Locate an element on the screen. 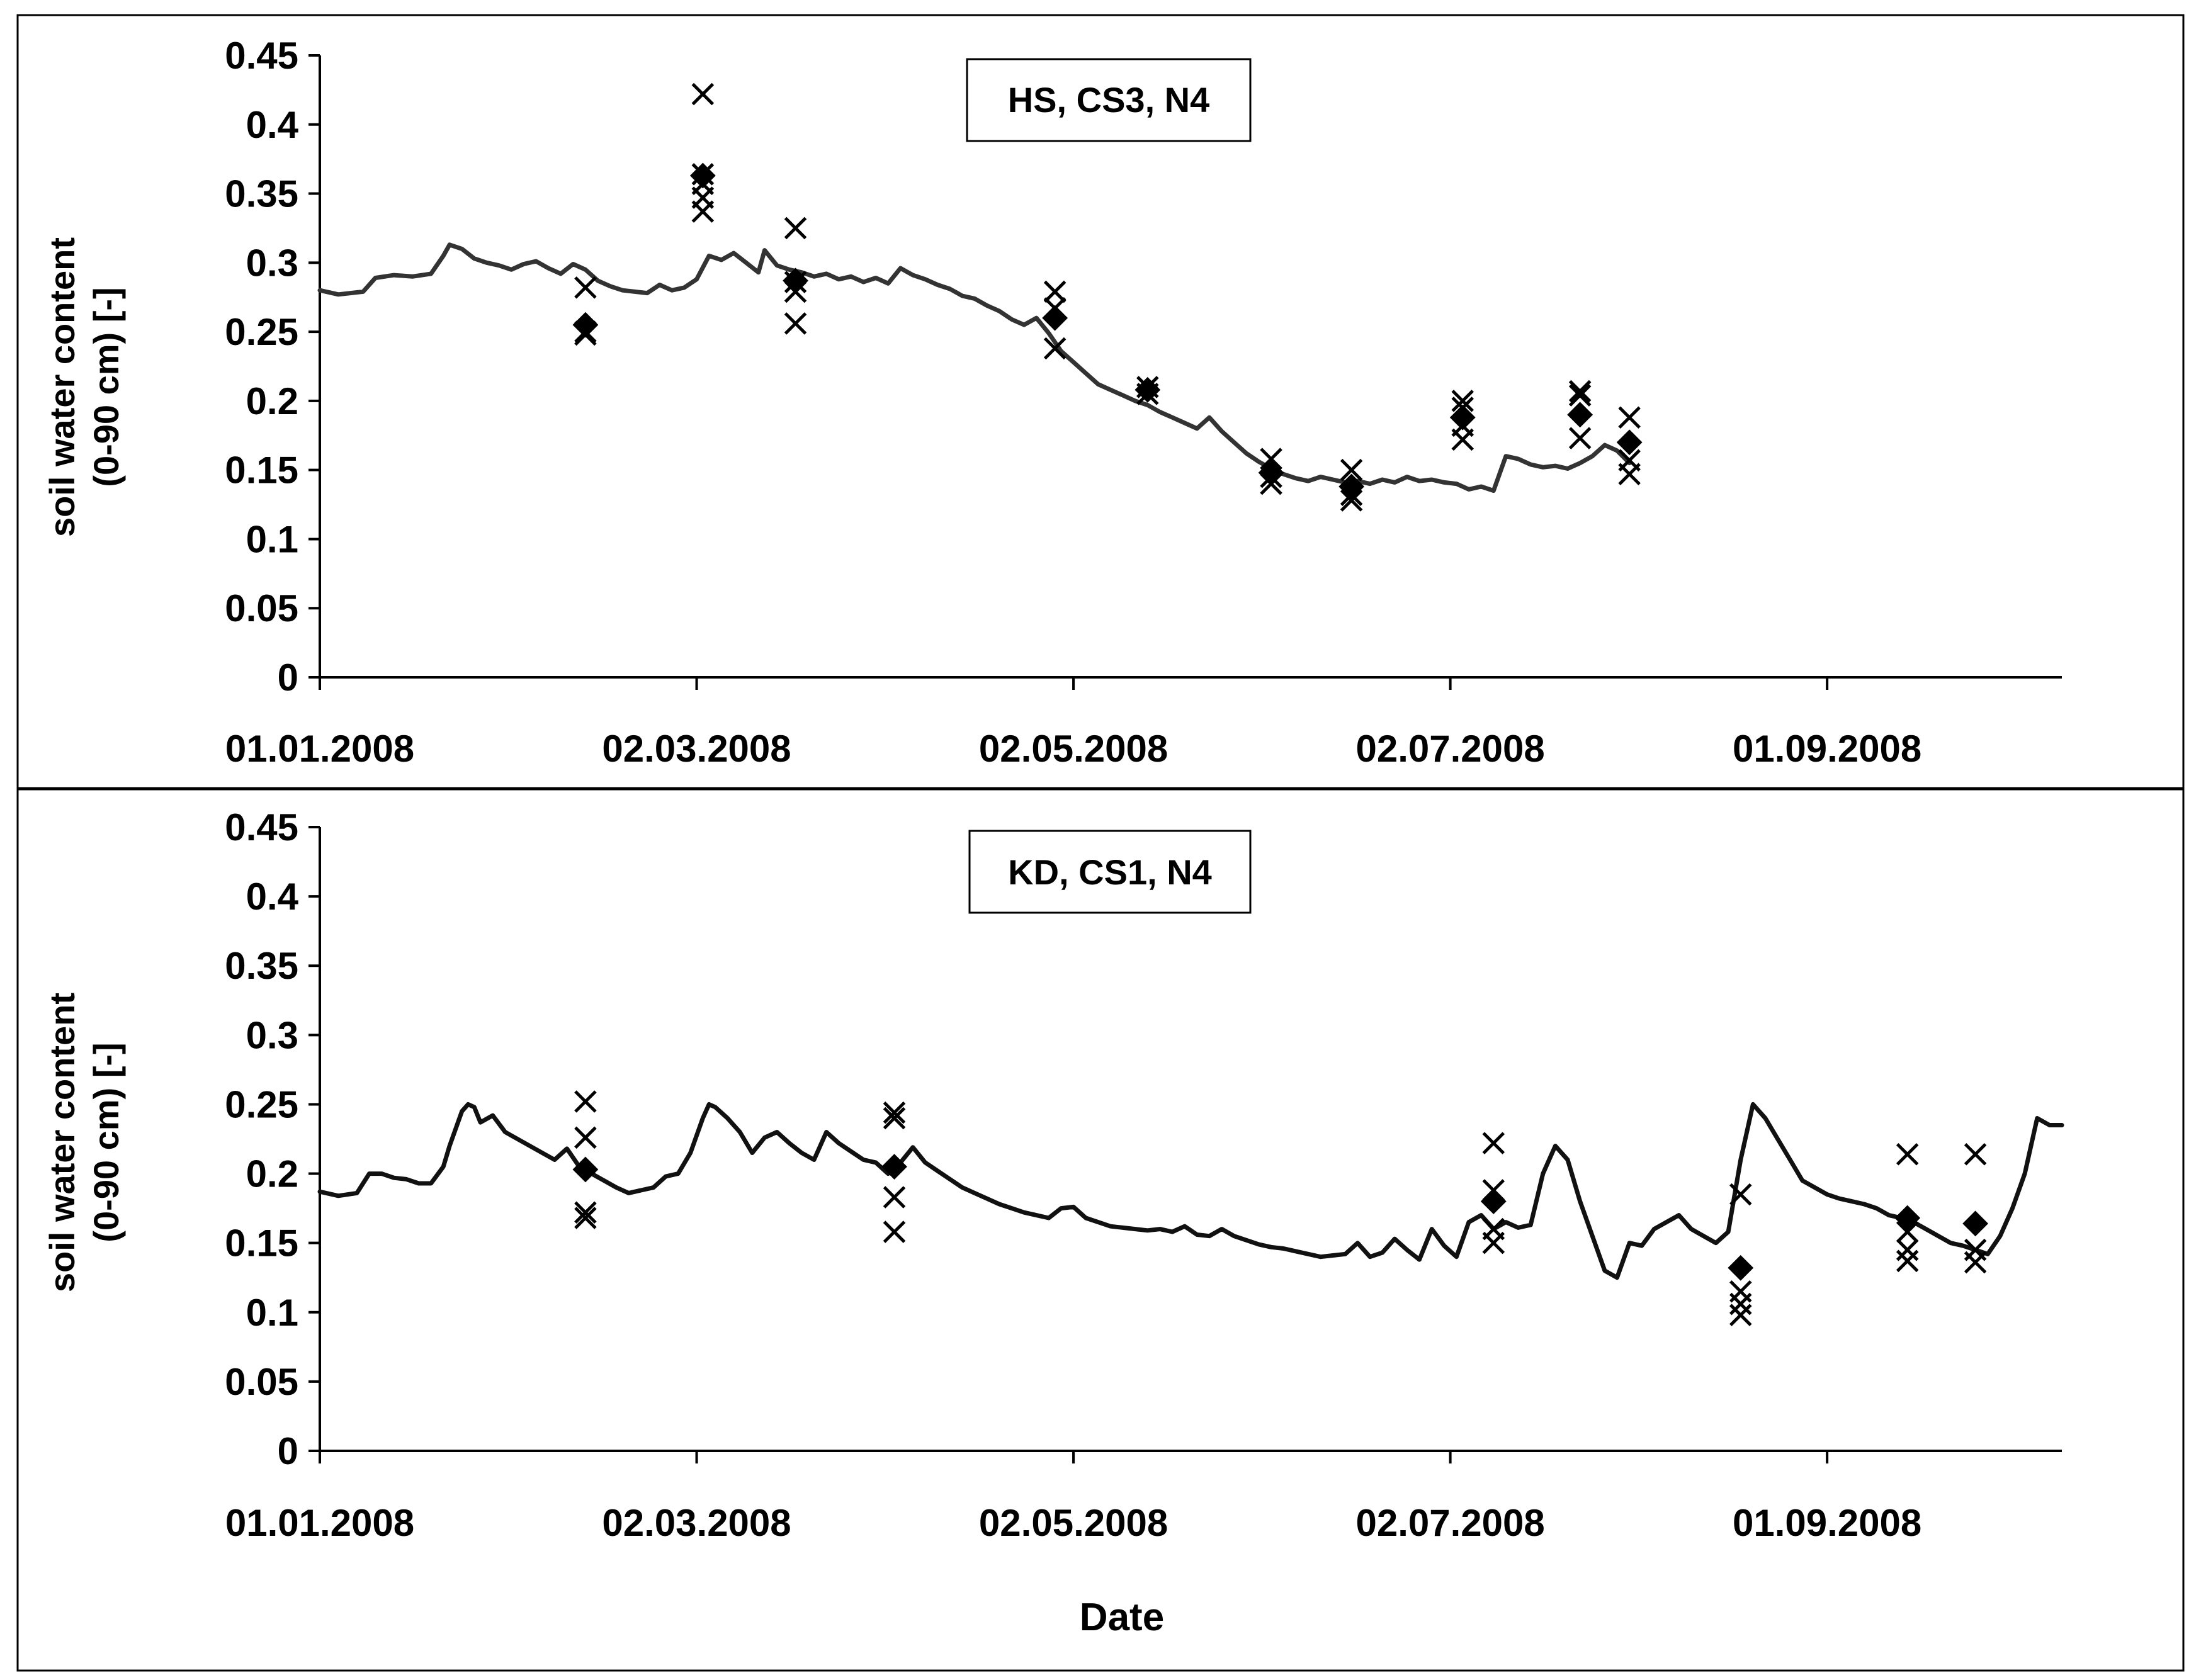 This screenshot has width=2201, height=1680. x-axis-label: Date is located at coordinates (1122, 1617).